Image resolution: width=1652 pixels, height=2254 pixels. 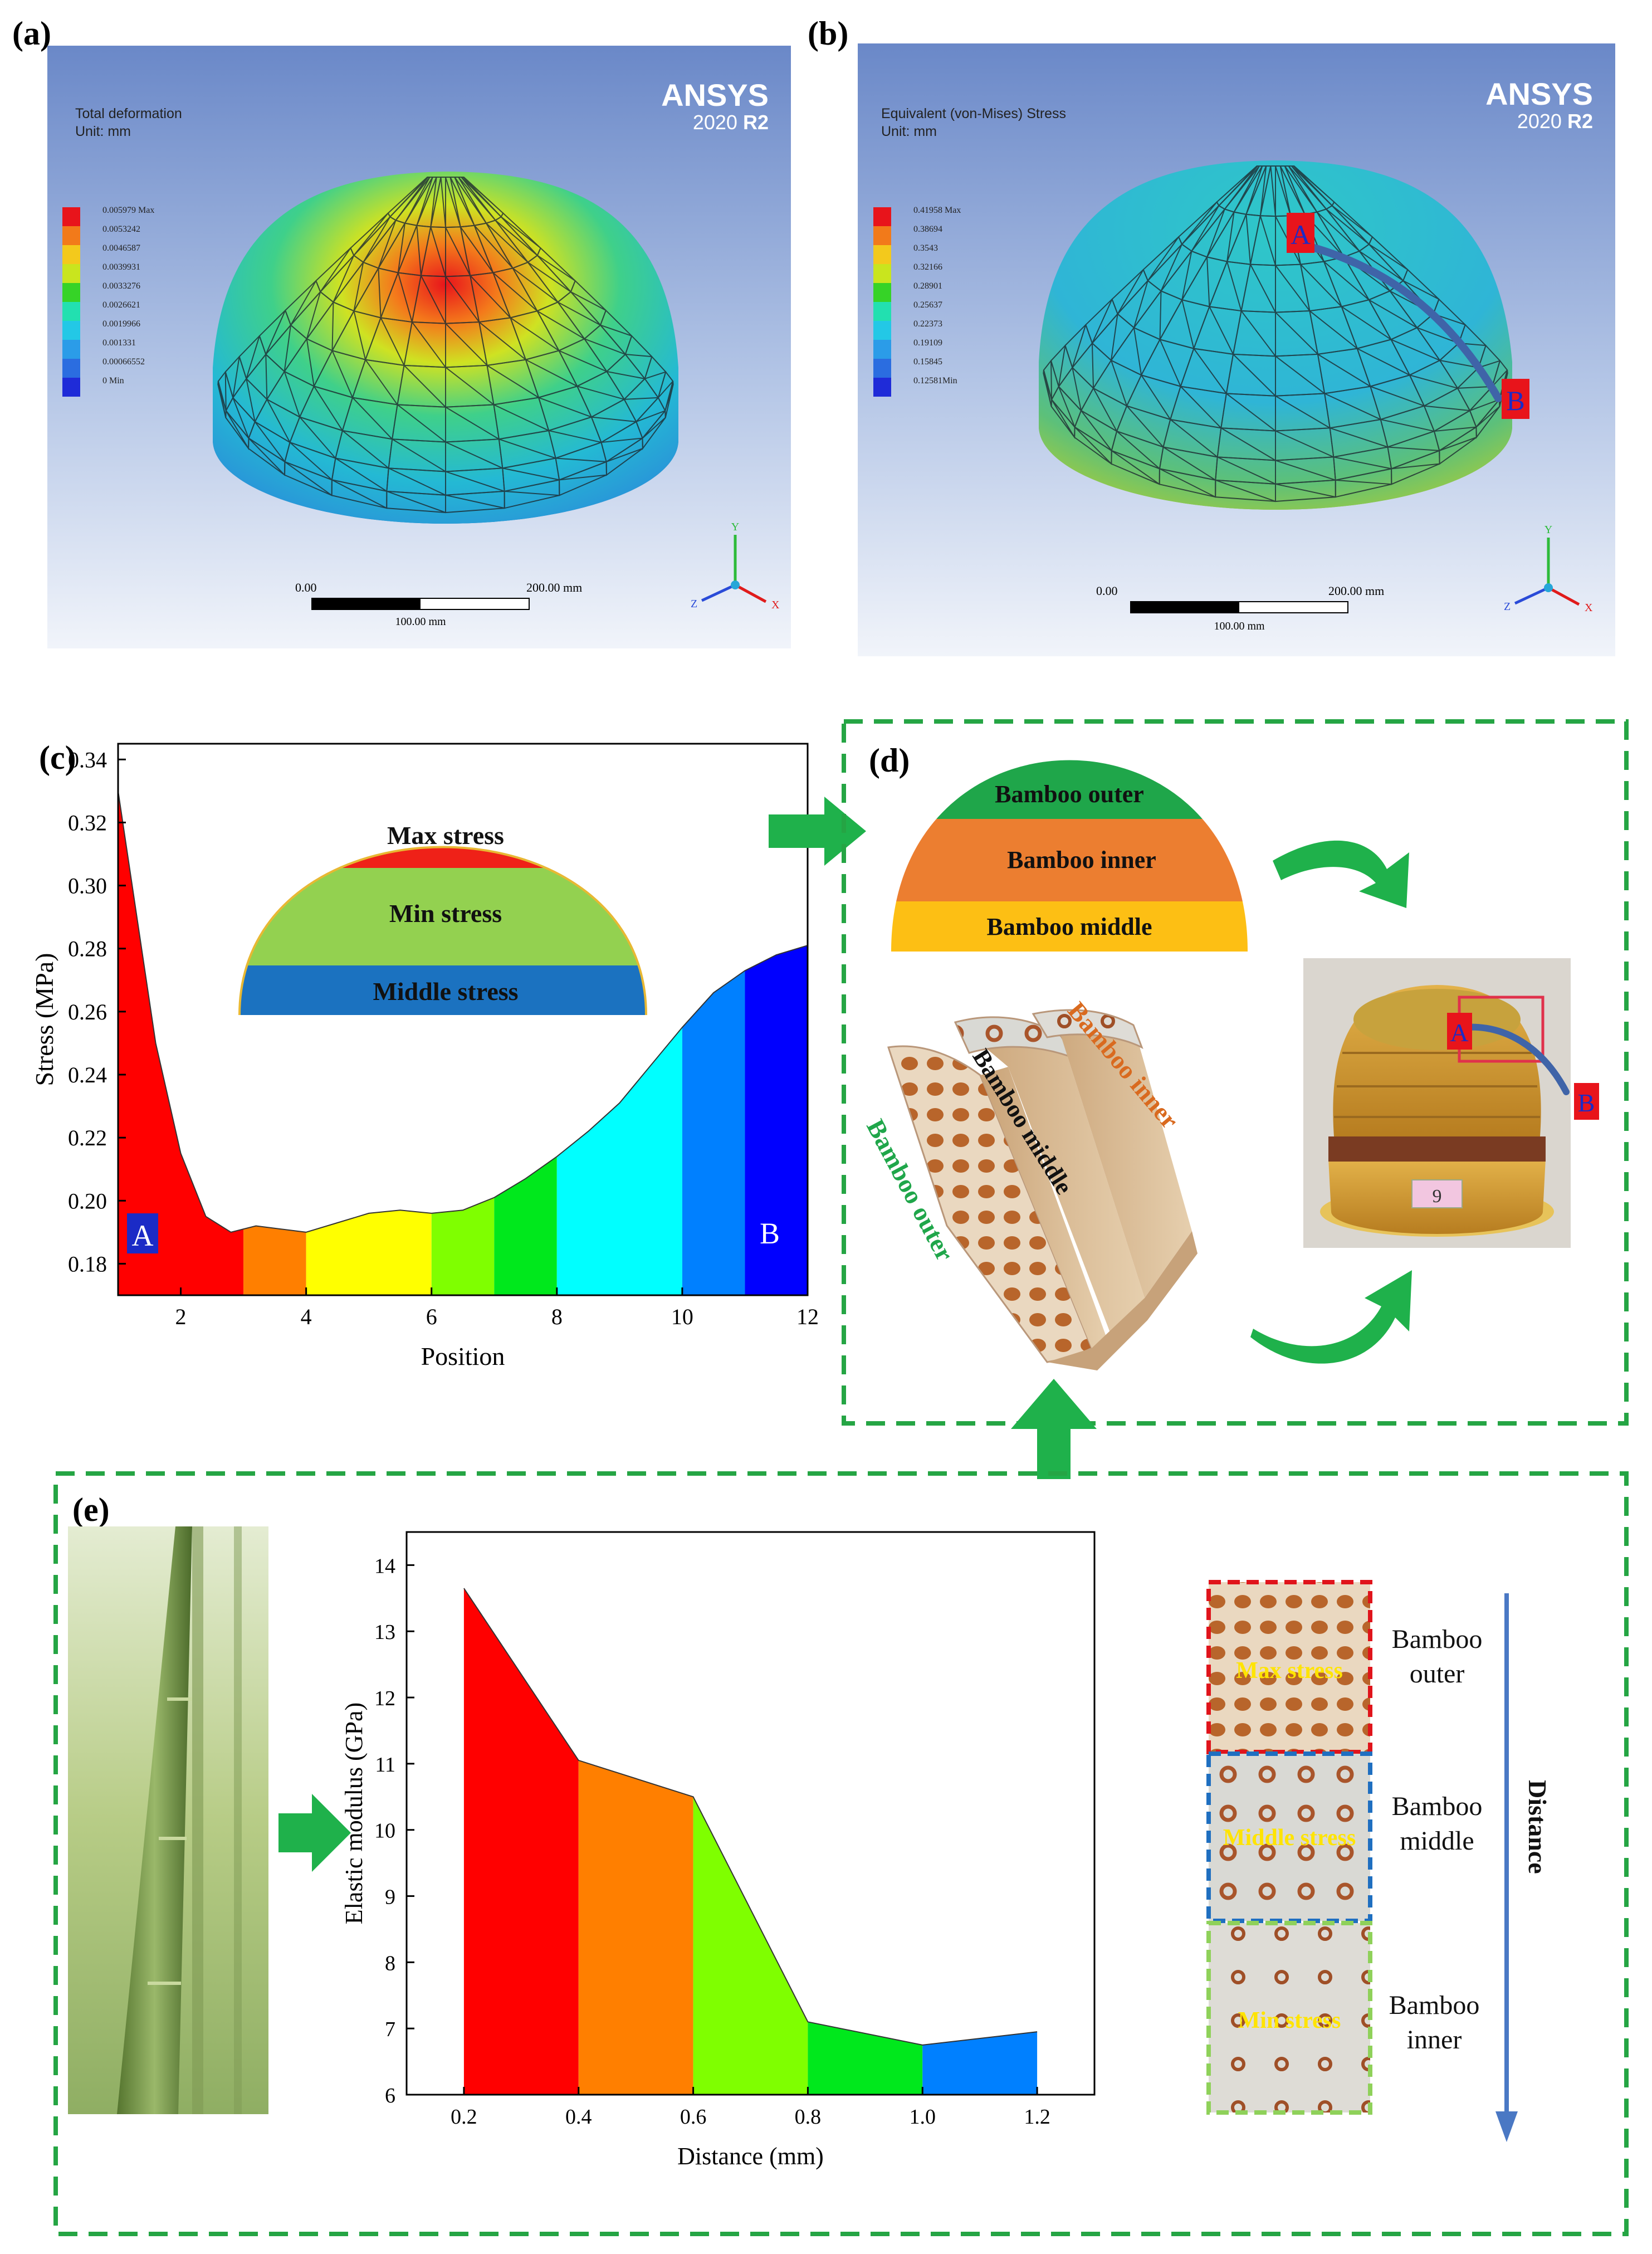 What do you see at coordinates (735, 566) in the screenshot?
I see `axis-triad-a: Y X Z` at bounding box center [735, 566].